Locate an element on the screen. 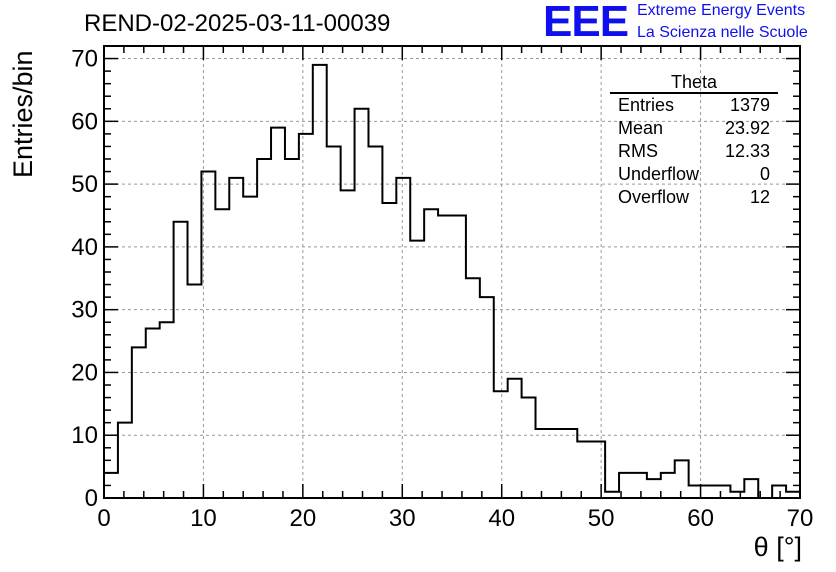 The width and height of the screenshot is (836, 572). stats-title: Theta is located at coordinates (694, 83).